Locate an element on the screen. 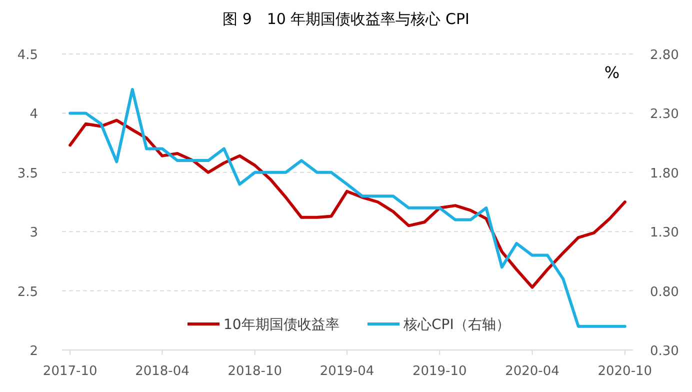  y-tick-label: 3 is located at coordinates (34, 233).